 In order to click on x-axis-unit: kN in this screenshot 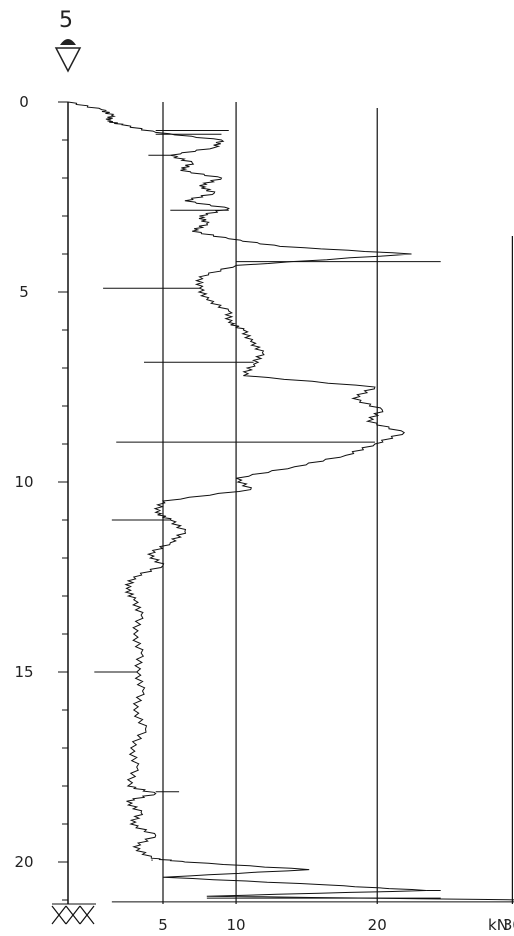, I will do `click(498, 925)`.